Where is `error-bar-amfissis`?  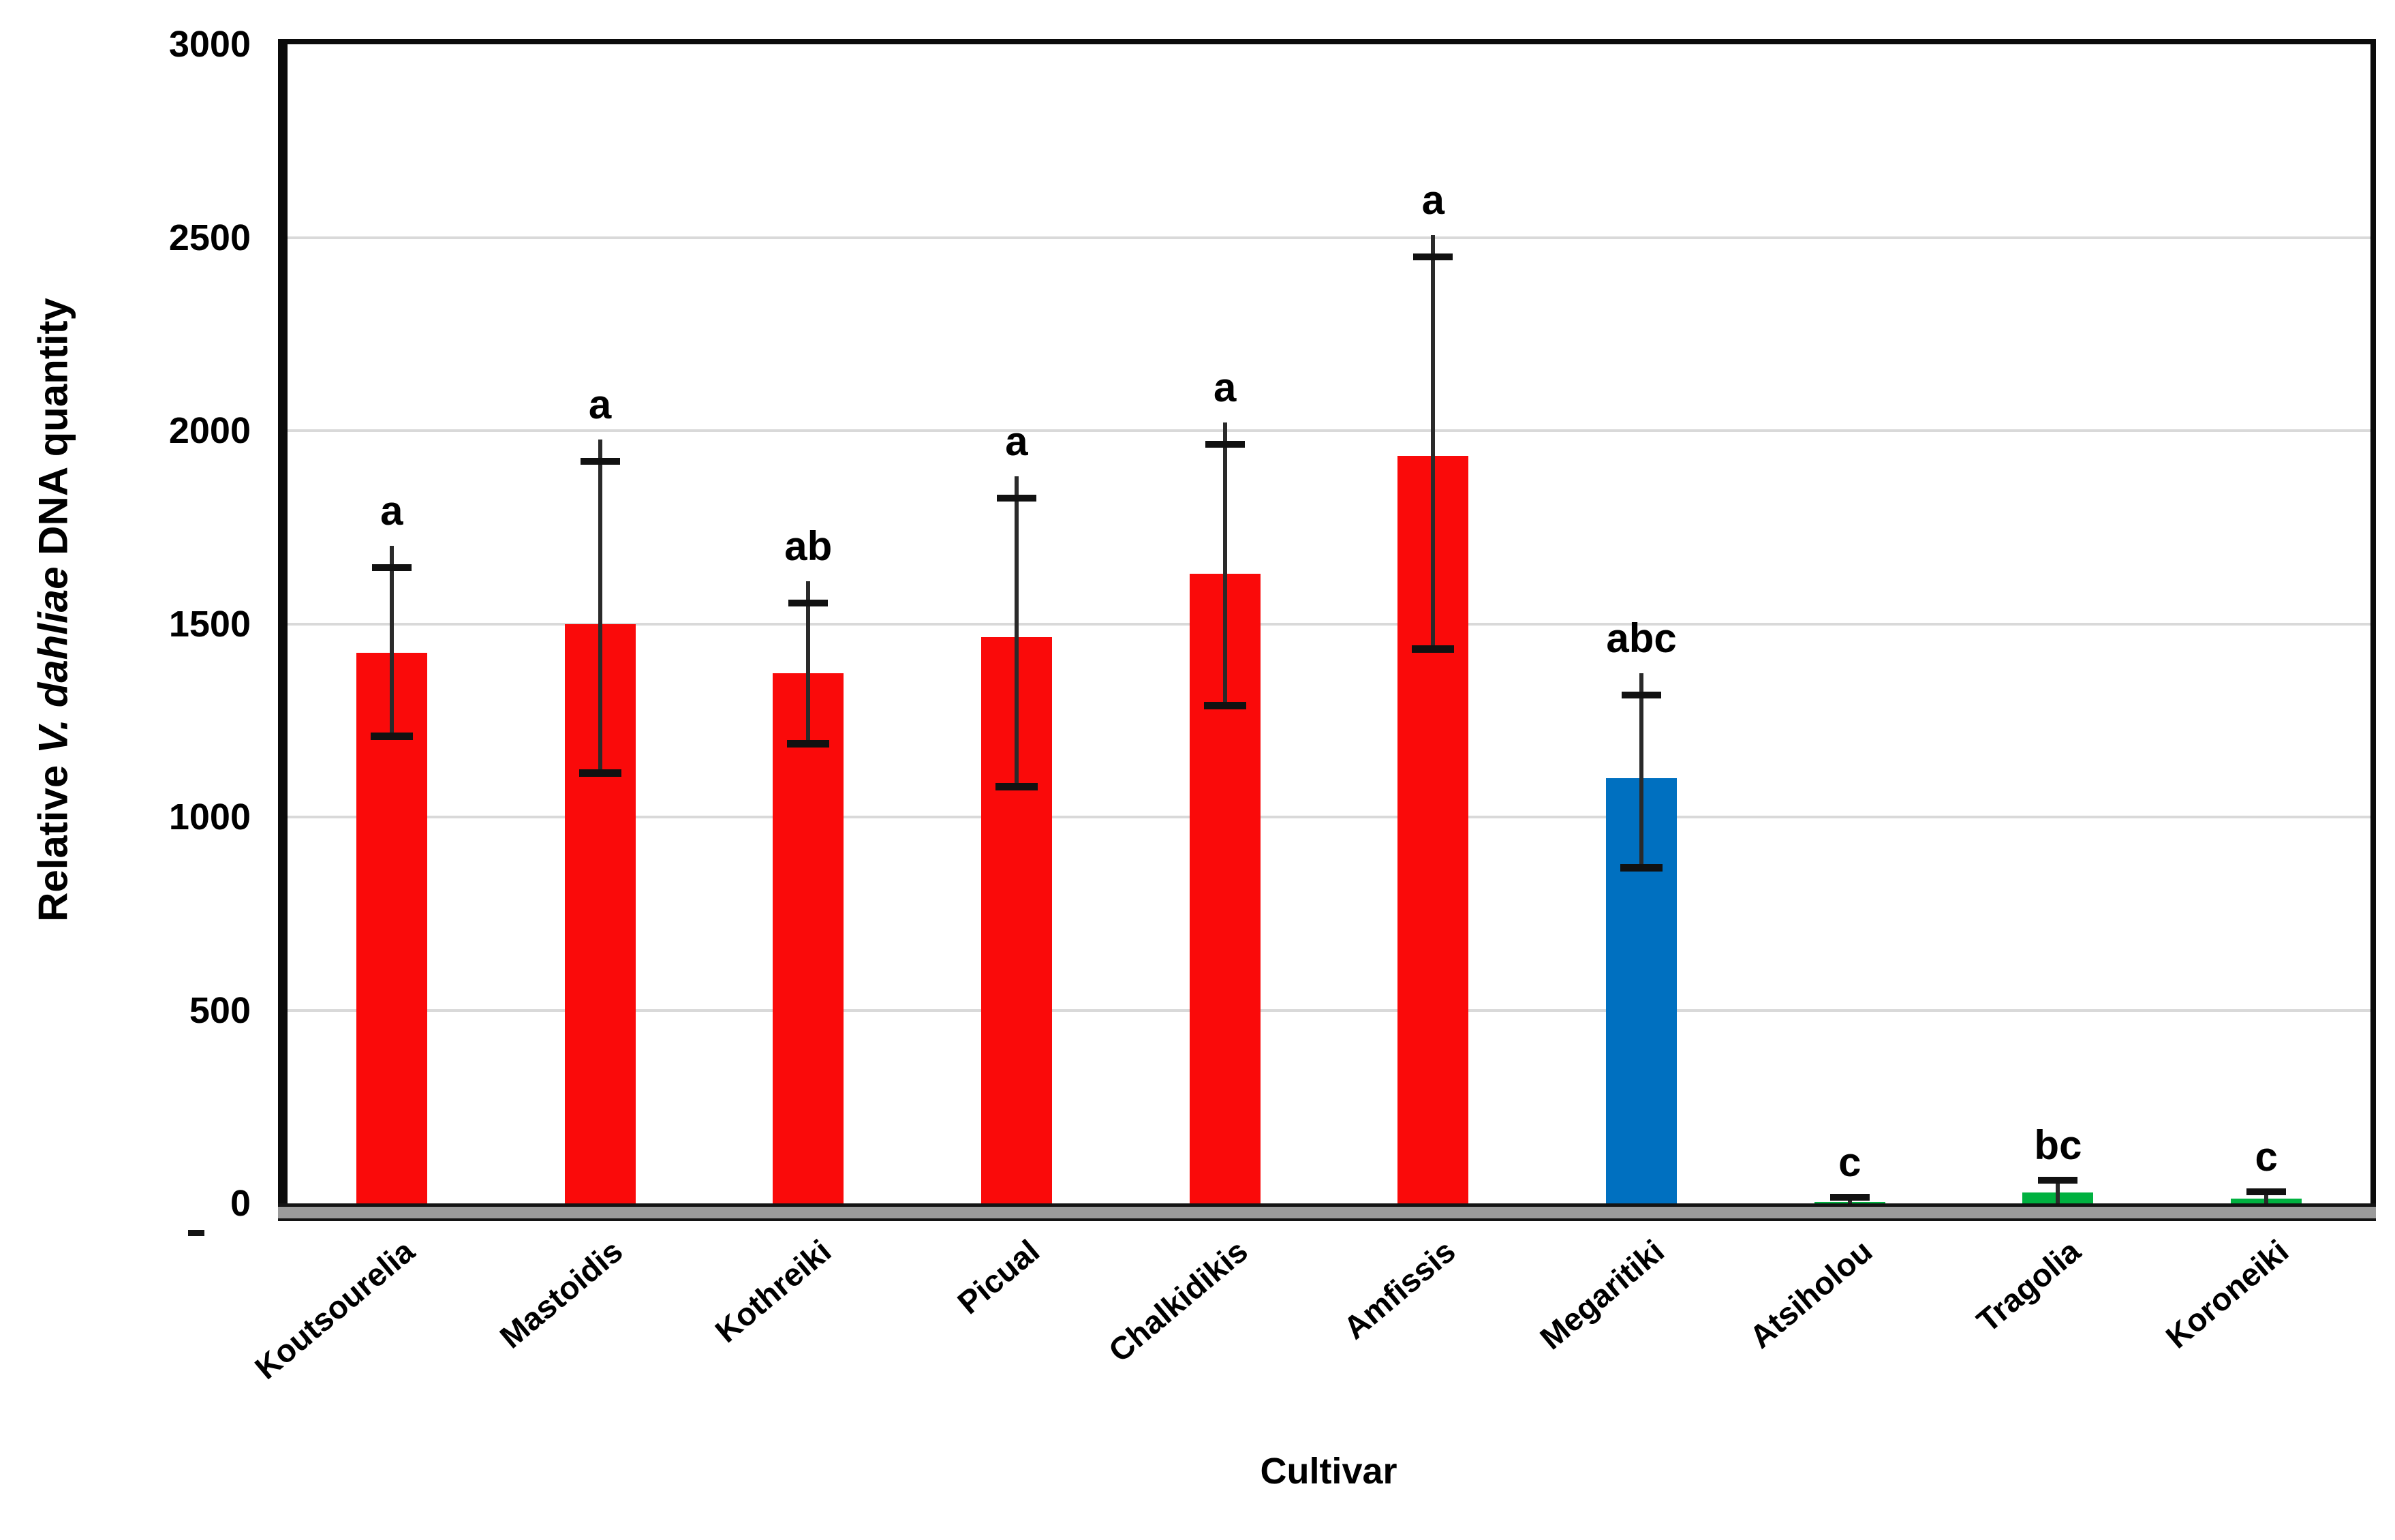
error-bar-amfissis is located at coordinates (1433, 441).